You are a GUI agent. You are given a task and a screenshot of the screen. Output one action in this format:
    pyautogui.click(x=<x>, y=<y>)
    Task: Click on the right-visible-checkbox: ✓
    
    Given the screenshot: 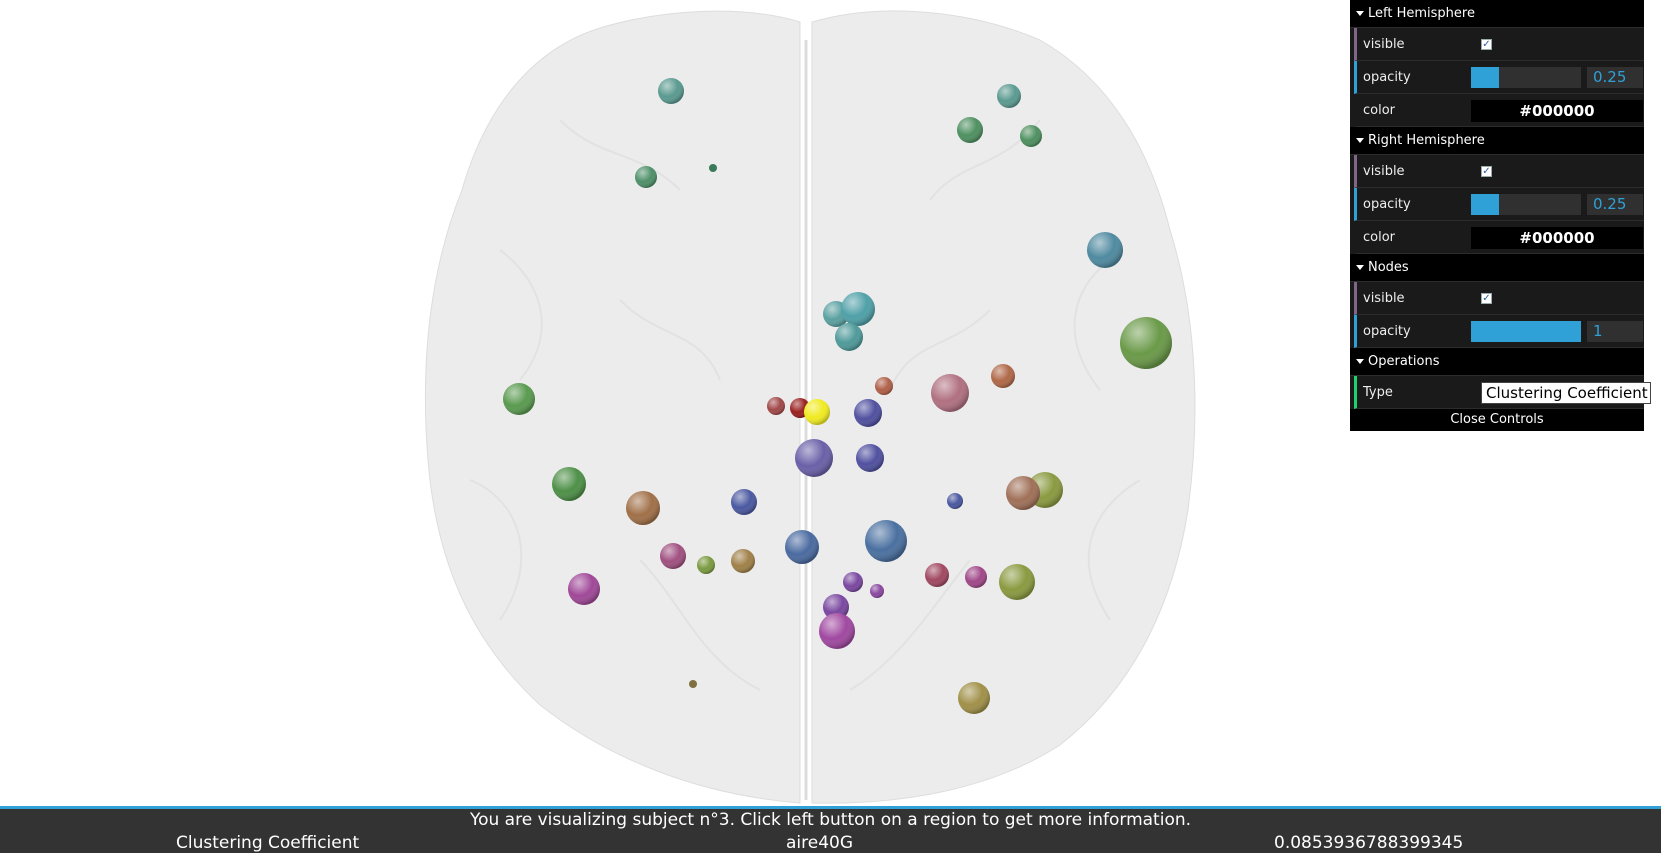 What is the action you would take?
    pyautogui.click(x=1486, y=171)
    